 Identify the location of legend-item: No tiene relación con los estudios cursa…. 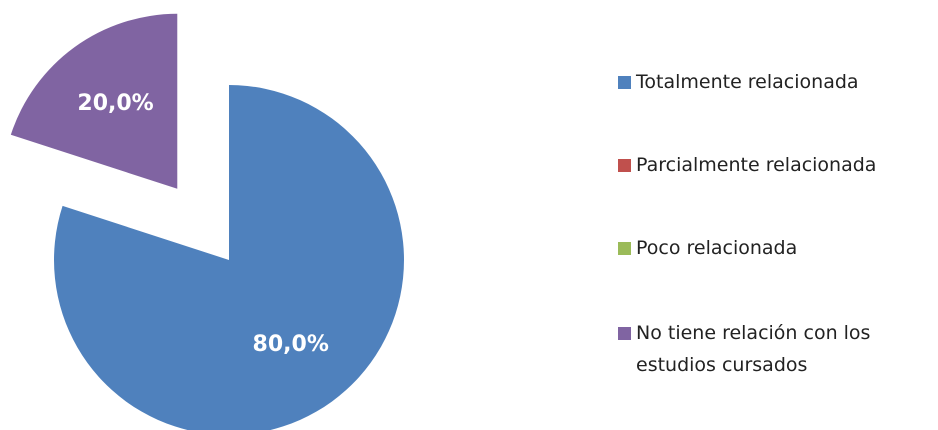
(777, 349).